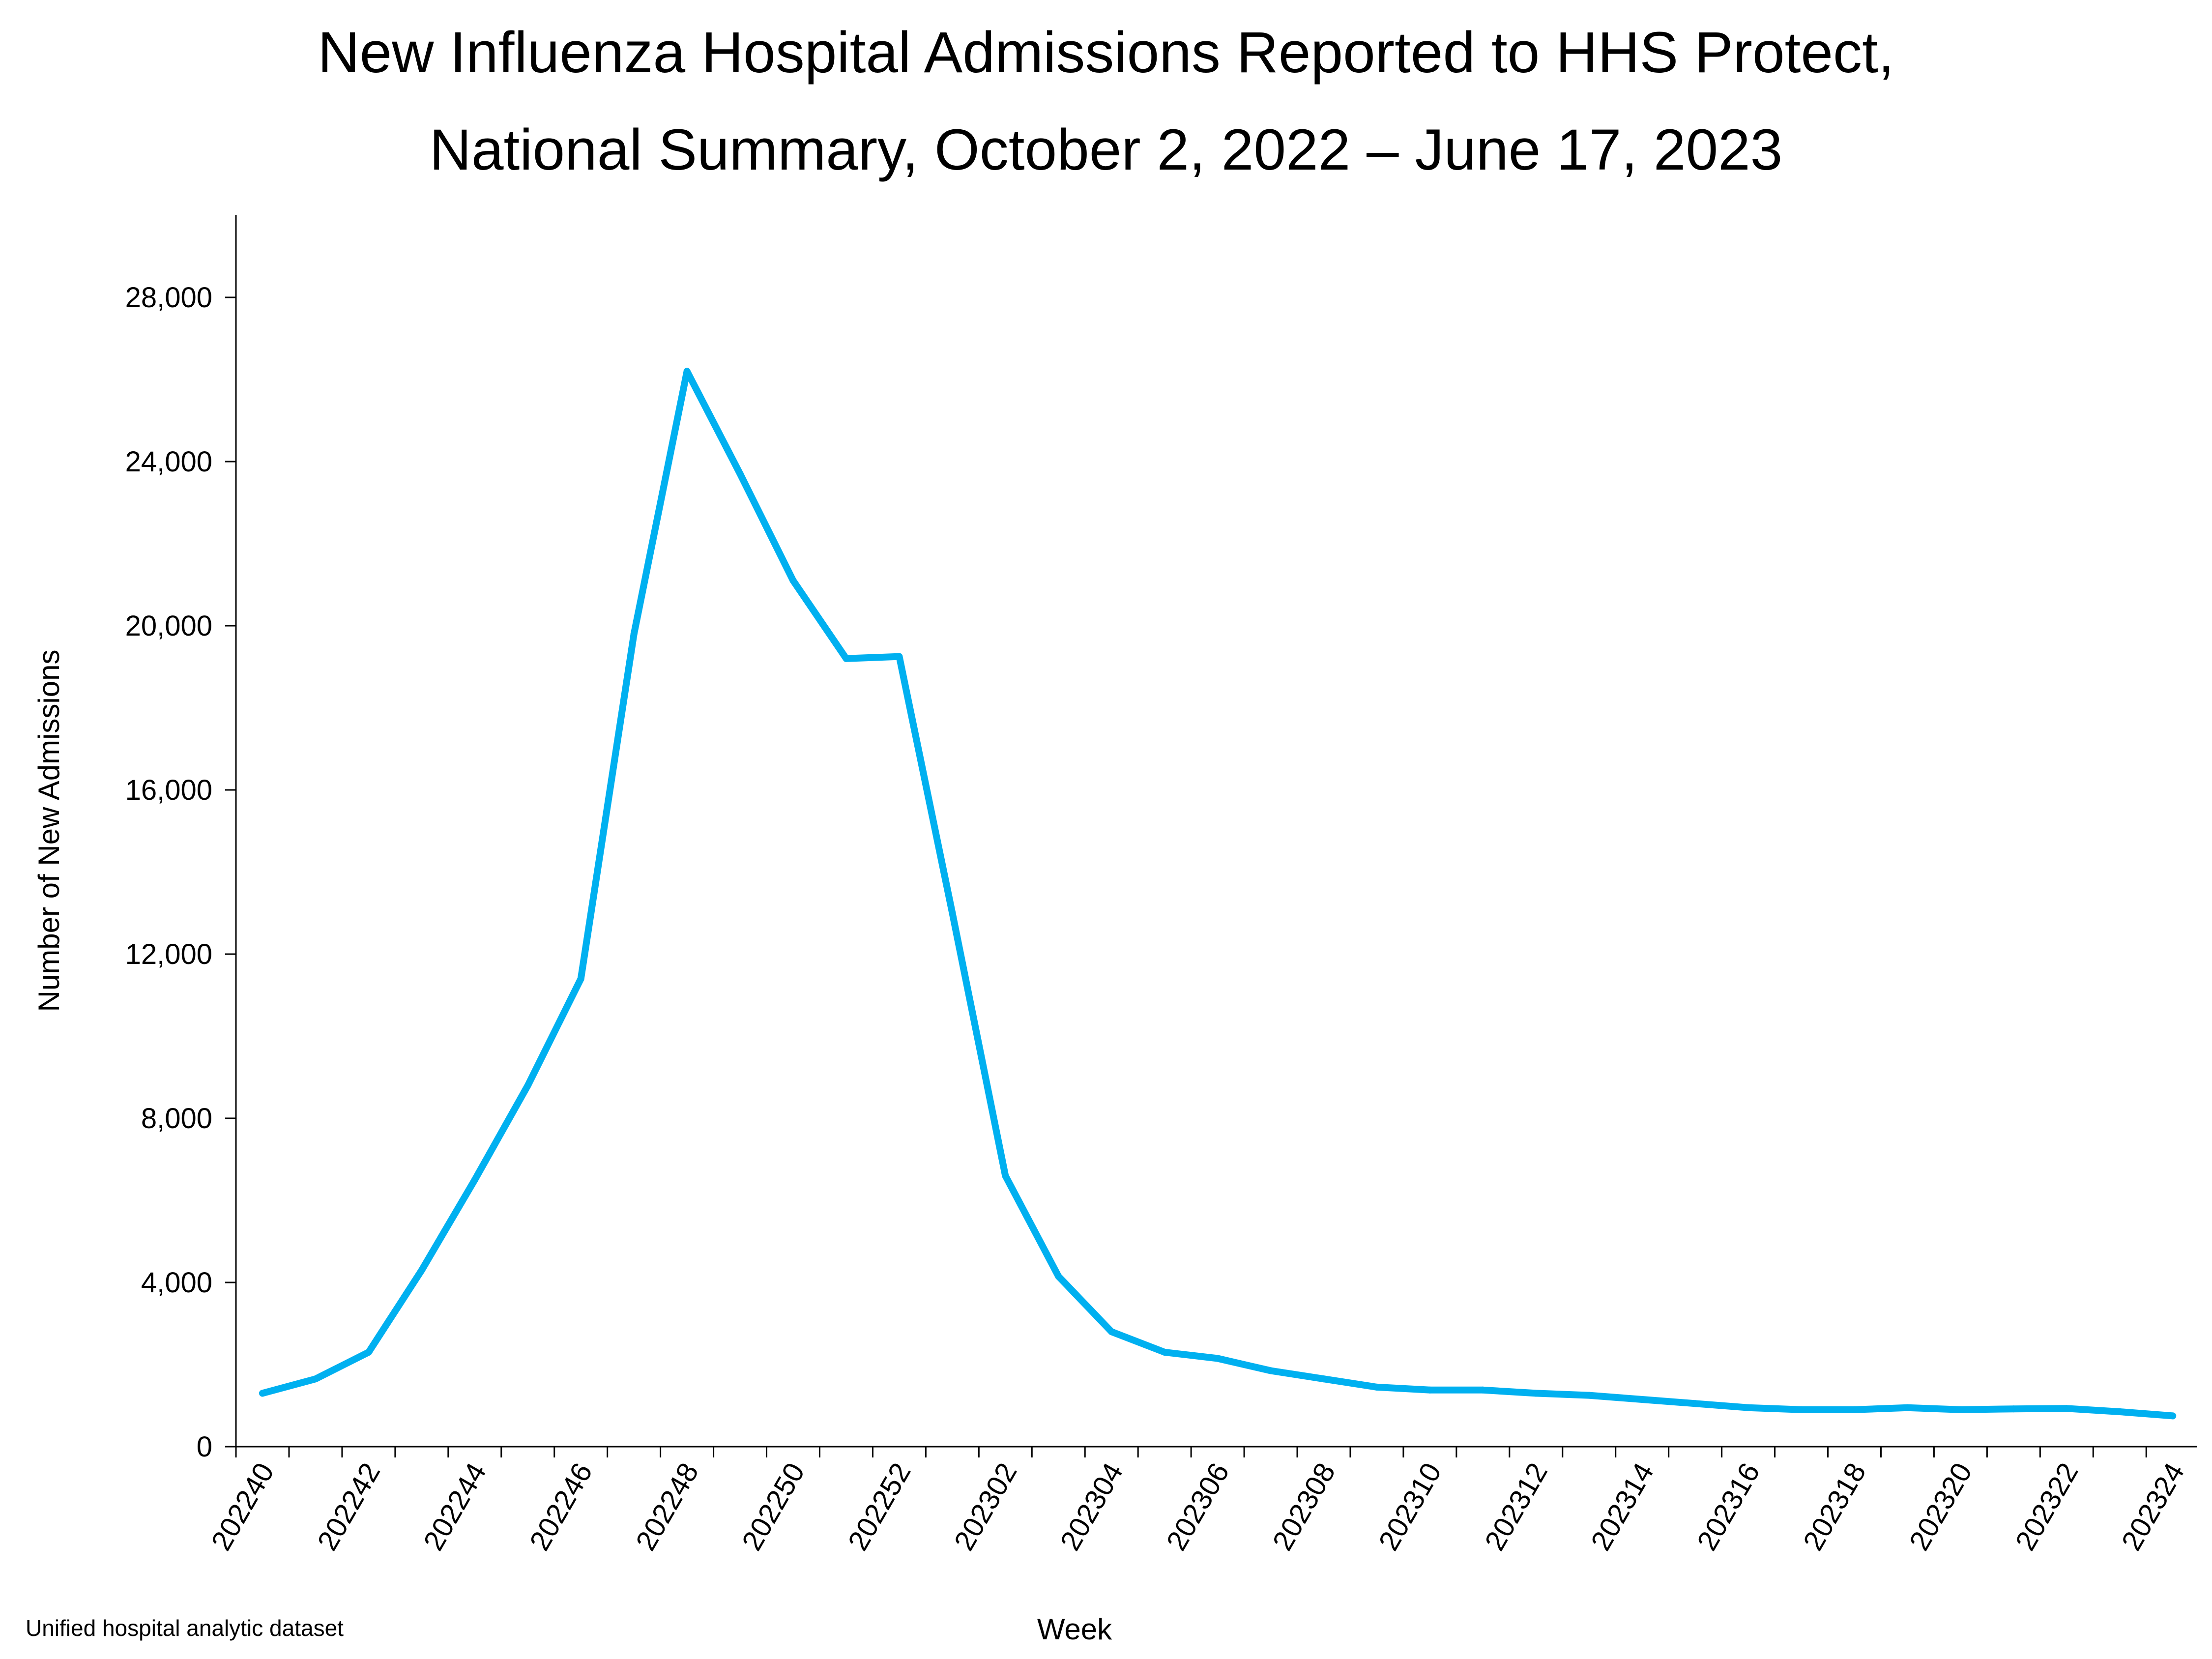 Image resolution: width=2212 pixels, height=1659 pixels. Describe the element at coordinates (2152, 1506) in the screenshot. I see `x-tick-label: 202324` at that location.